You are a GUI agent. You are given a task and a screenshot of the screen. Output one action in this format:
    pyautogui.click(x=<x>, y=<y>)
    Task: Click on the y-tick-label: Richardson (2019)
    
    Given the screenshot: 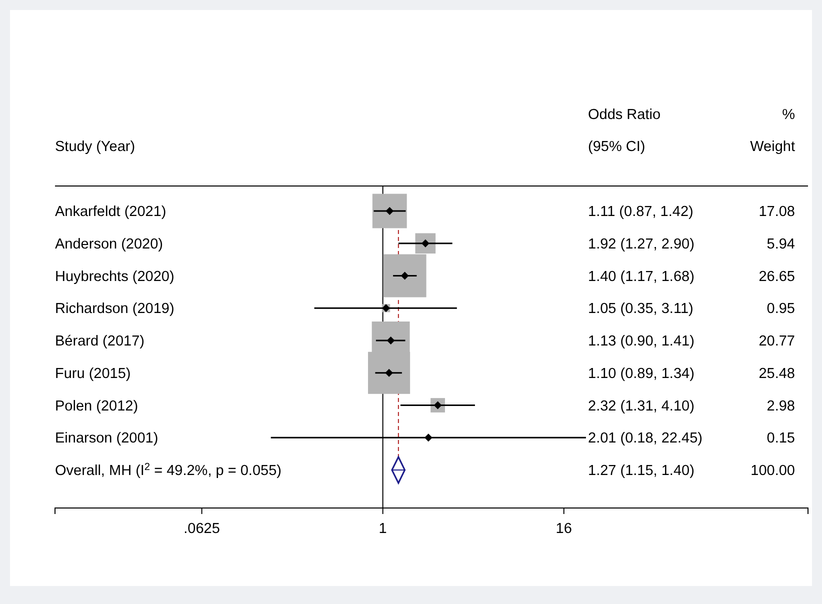 What is the action you would take?
    pyautogui.click(x=114, y=309)
    